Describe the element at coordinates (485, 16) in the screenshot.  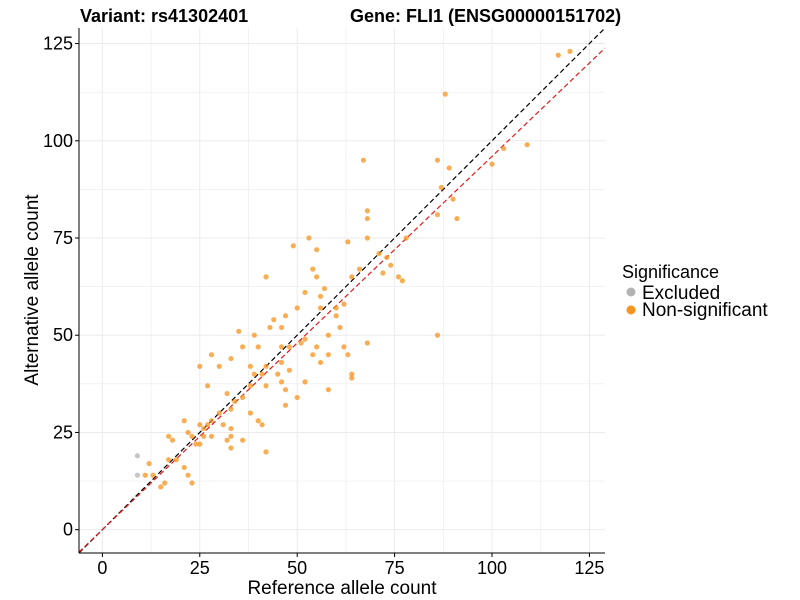
I see `chart-title-gene: Gene: FLI1 (ENSG00000151702)` at that location.